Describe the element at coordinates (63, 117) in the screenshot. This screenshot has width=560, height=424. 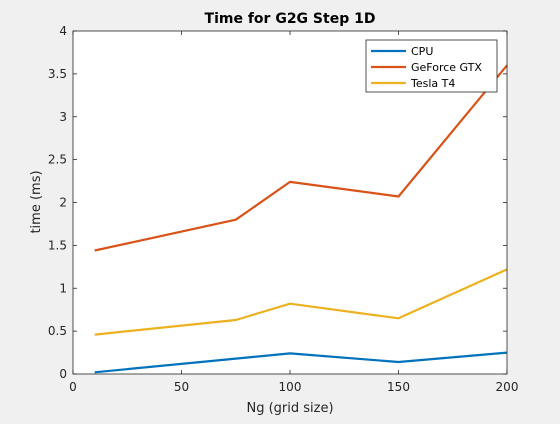
I see `y-tick-label: 3` at that location.